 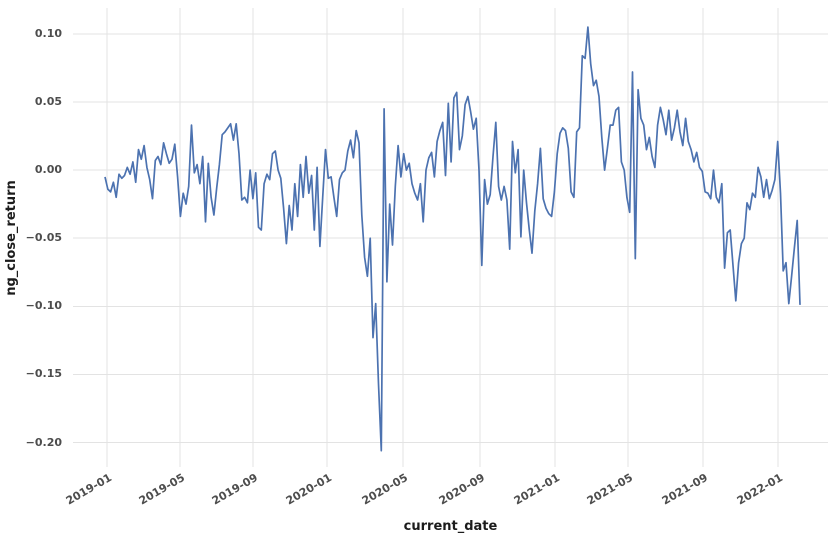 I want to click on y-tick-label: 0.10, so click(x=48, y=33).